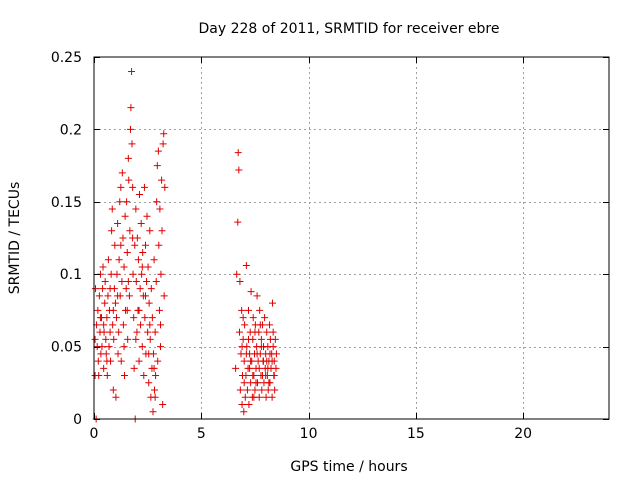  What do you see at coordinates (71, 130) in the screenshot?
I see `y-tick-label: 0.2` at bounding box center [71, 130].